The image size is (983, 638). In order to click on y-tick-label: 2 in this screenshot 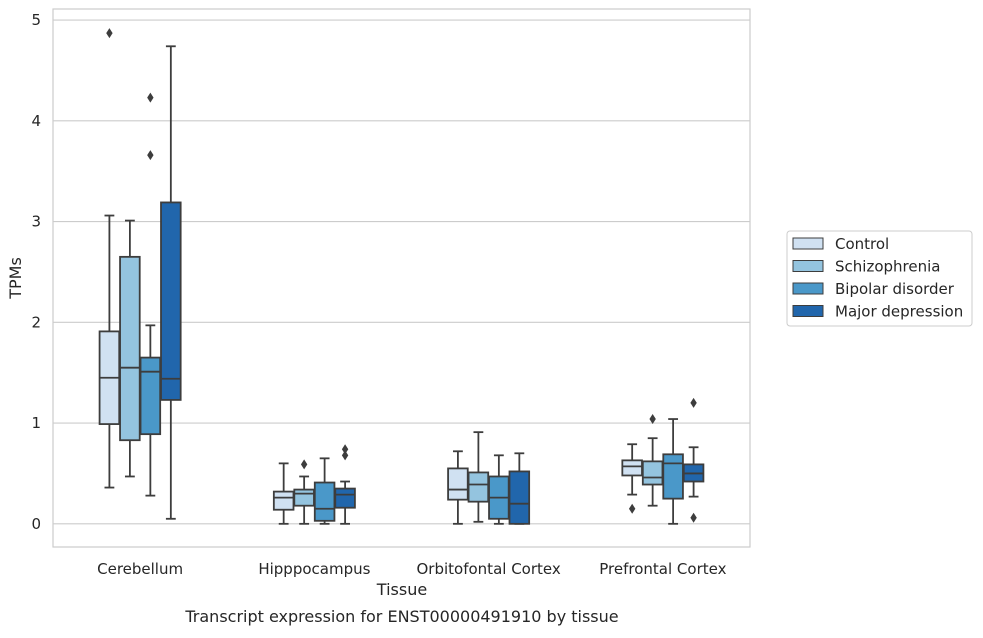, I will do `click(36, 322)`.